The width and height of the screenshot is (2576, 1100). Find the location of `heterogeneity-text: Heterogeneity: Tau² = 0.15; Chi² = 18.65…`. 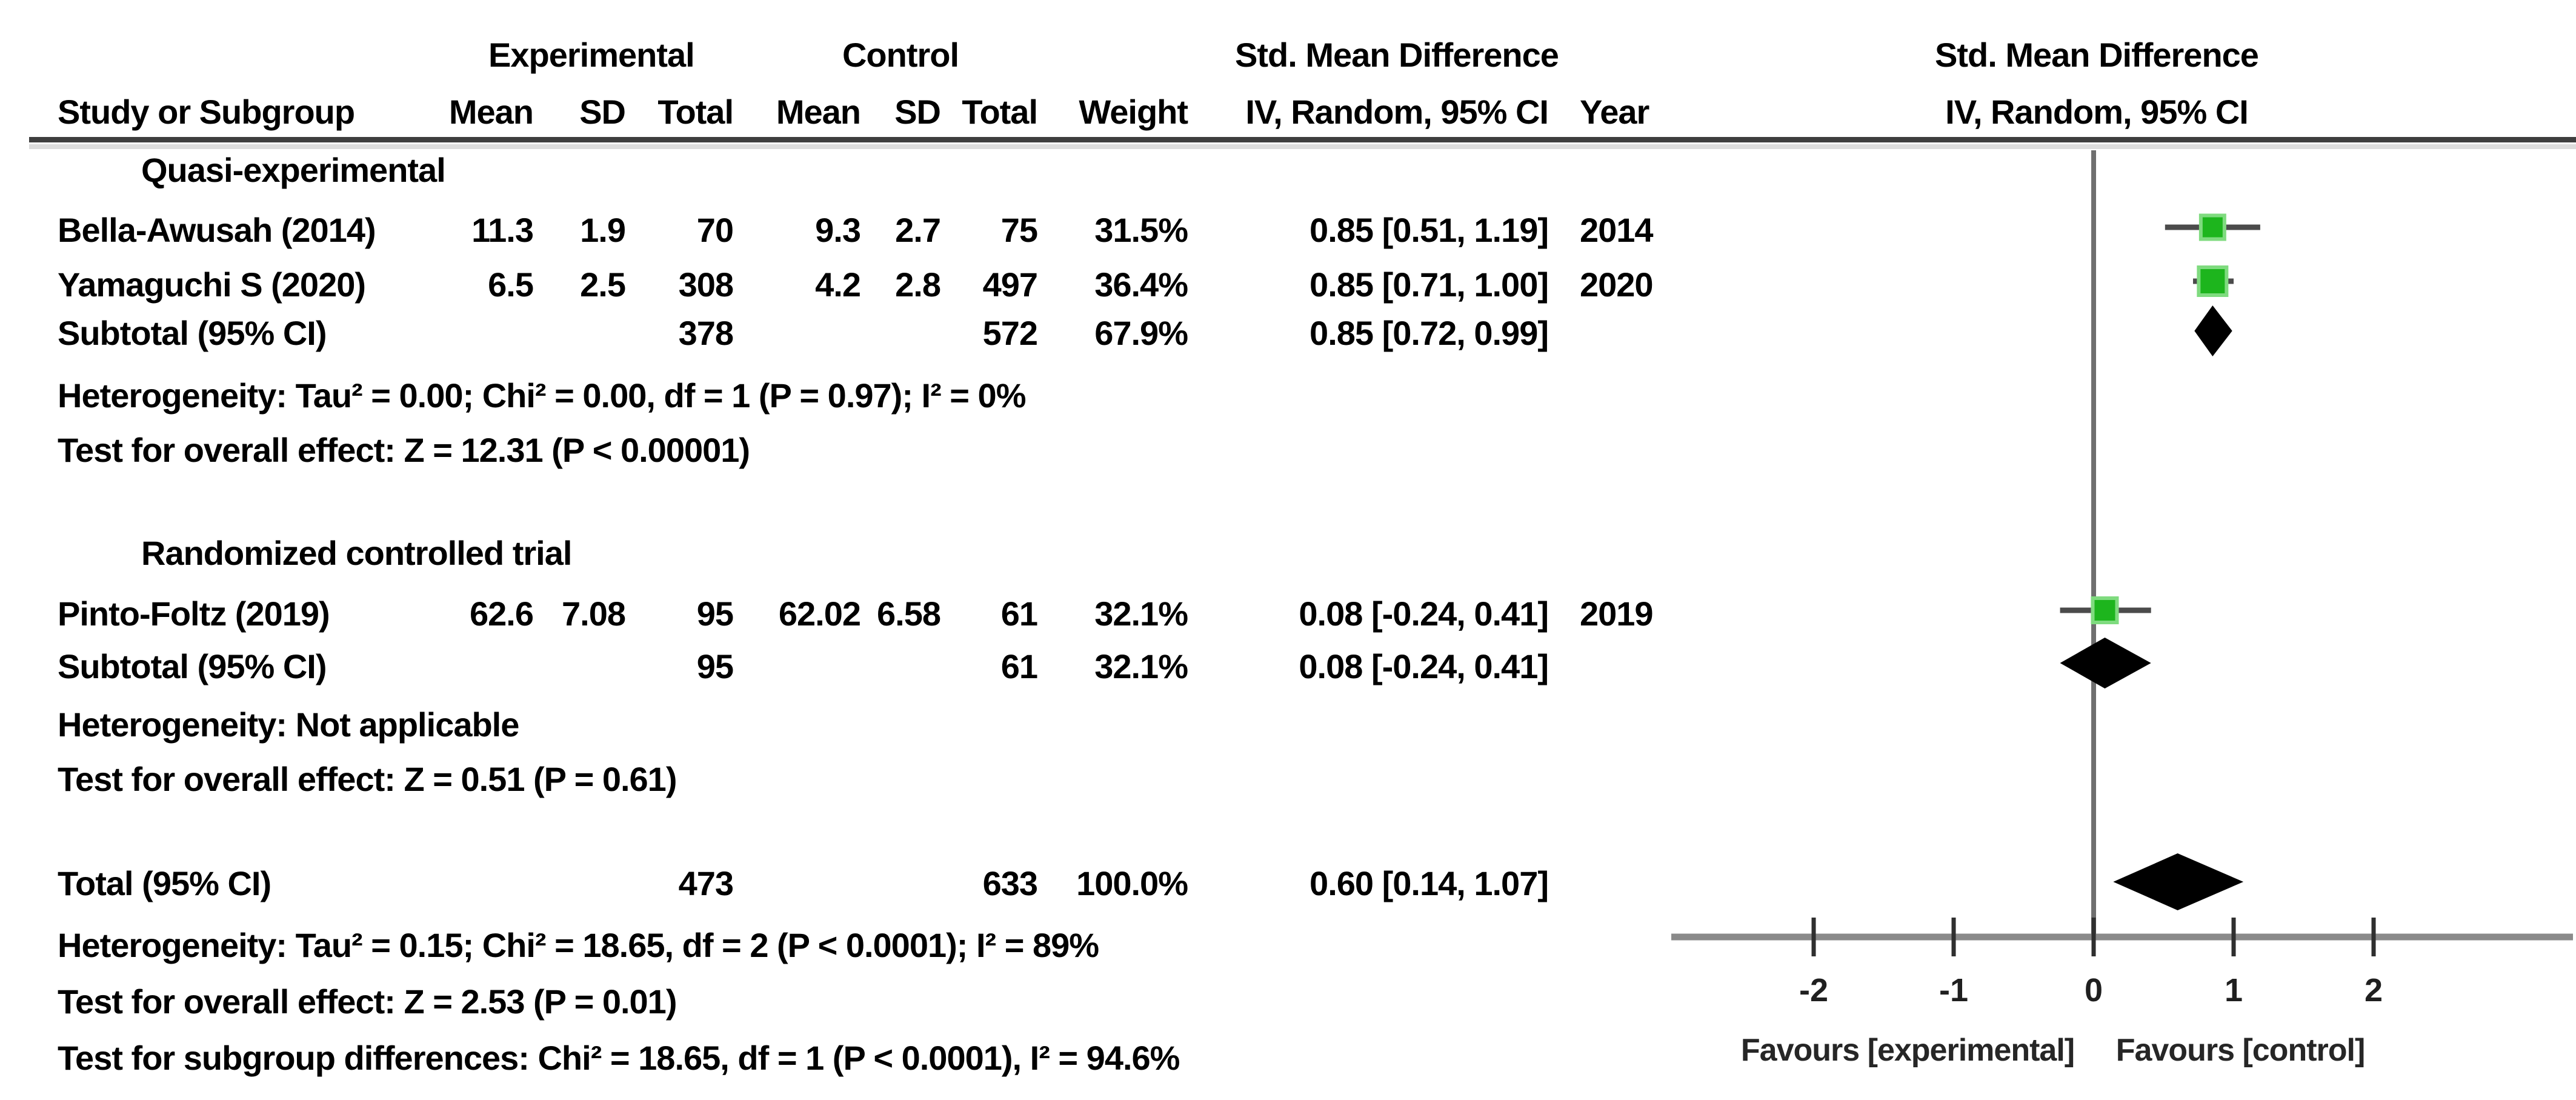

heterogeneity-text: Heterogeneity: Tau² = 0.15; Chi² = 18.65… is located at coordinates (578, 945).